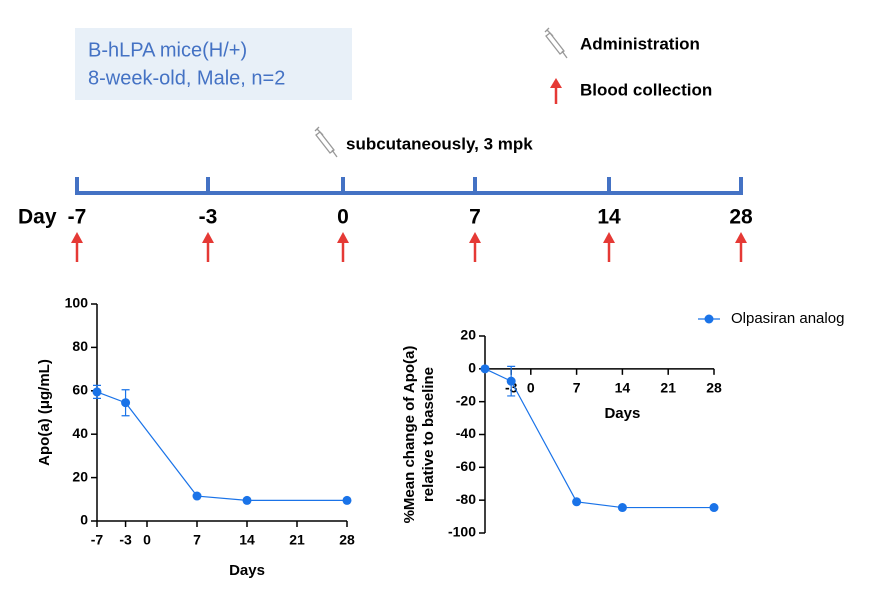 This screenshot has height=597, width=872. Describe the element at coordinates (44, 412) in the screenshot. I see `y-axis-label: Apo(a) (μg/mL)` at that location.